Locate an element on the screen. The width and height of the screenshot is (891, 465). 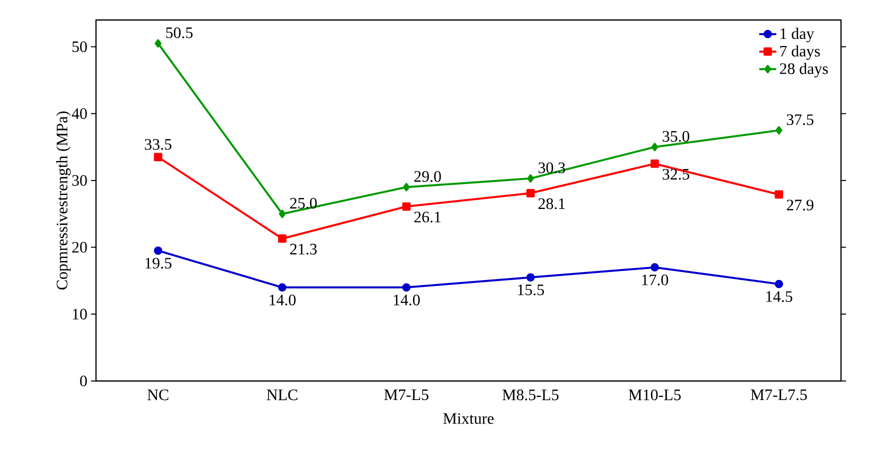
data-label: 15.5 is located at coordinates (531, 290).